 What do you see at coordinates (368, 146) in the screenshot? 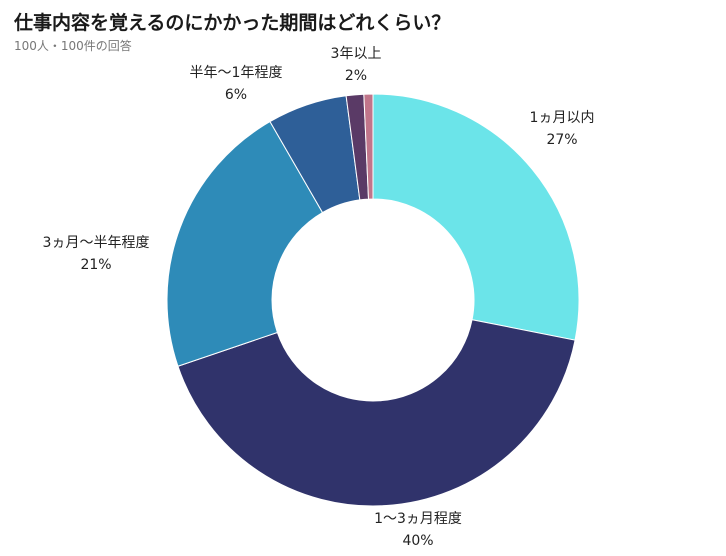
I see `slice-5-b` at bounding box center [368, 146].